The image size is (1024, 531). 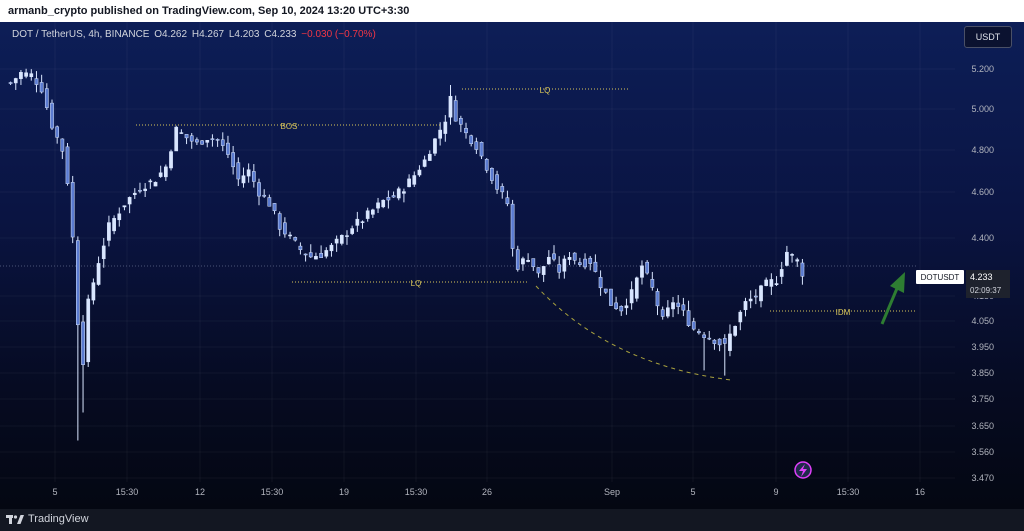 I want to click on legend-change: −0.030 (−0.70%), so click(x=338, y=34).